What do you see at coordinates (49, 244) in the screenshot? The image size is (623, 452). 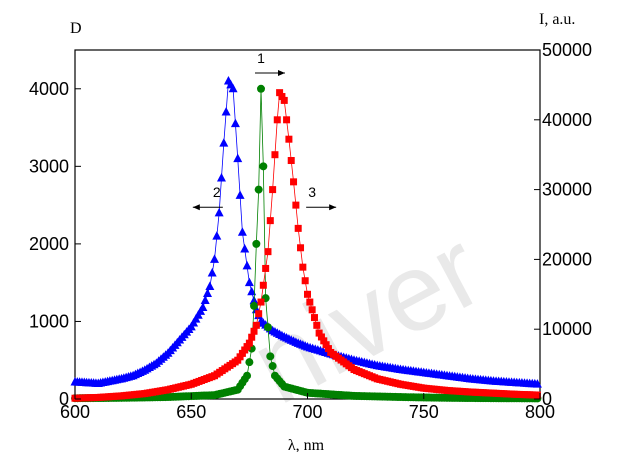 I see `y-left-tick-label: 2000` at bounding box center [49, 244].